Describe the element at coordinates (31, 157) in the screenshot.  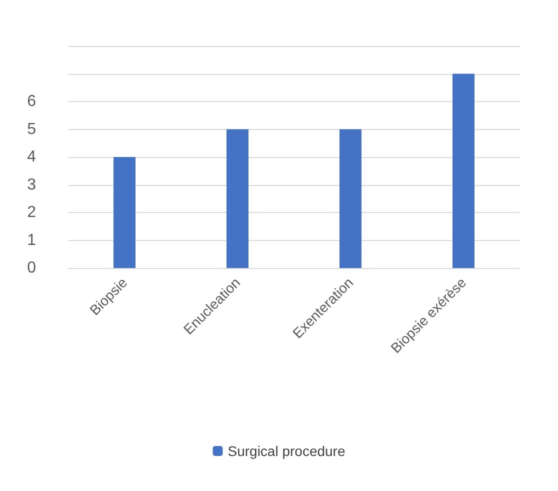
I see `y-tick-label: 4` at that location.